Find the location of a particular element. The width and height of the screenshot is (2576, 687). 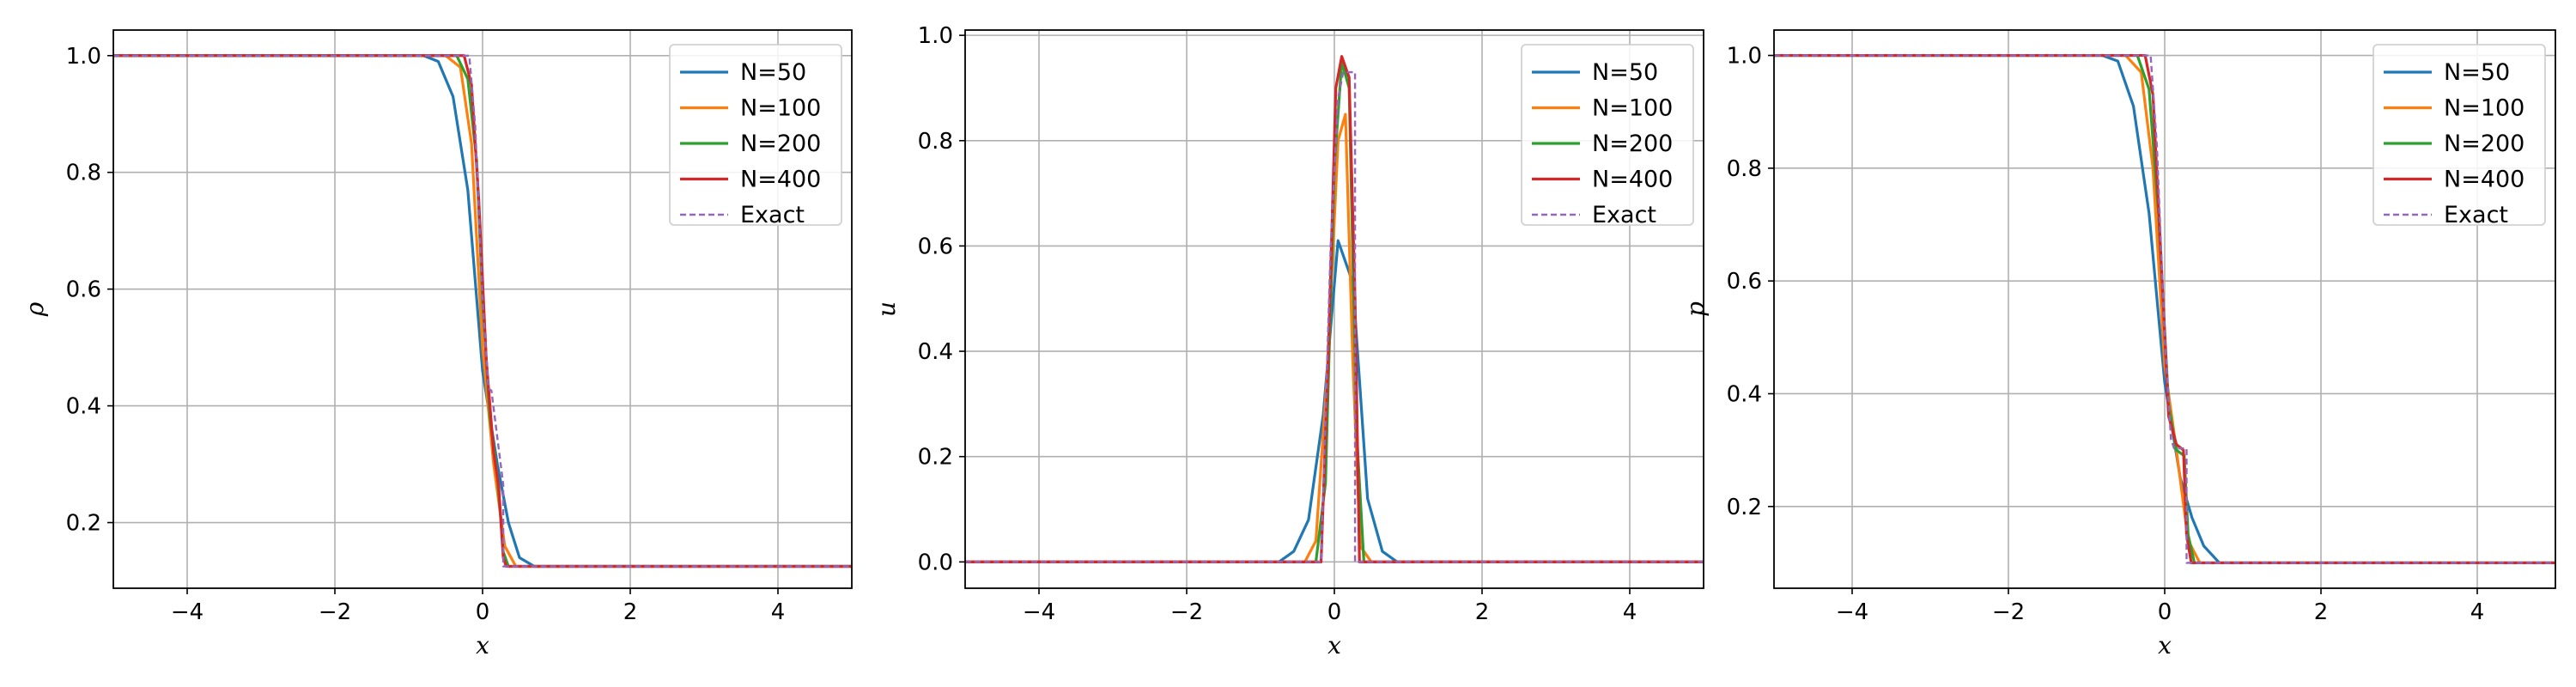

series-line-n50 is located at coordinates (1334, 401).